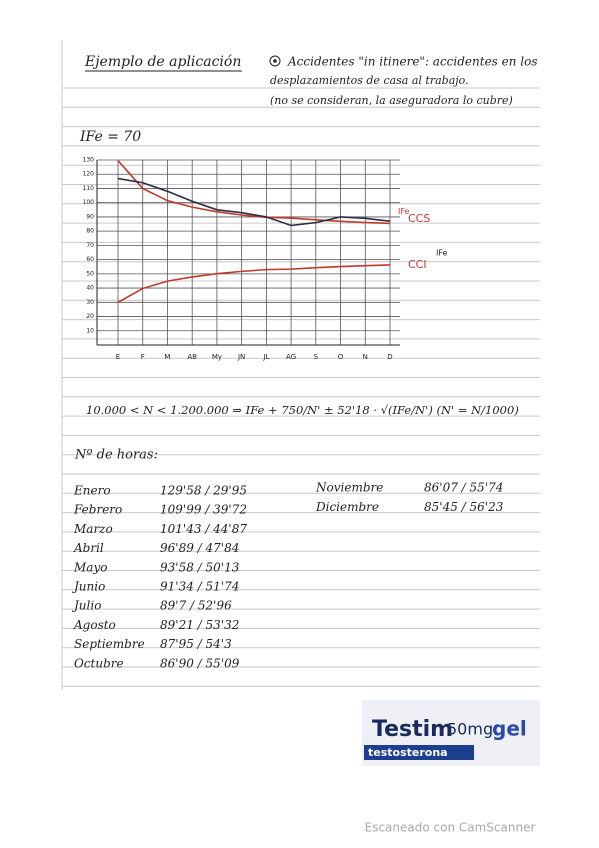 This screenshot has width=599, height=848. What do you see at coordinates (88, 548) in the screenshot?
I see `month-label: Abril` at bounding box center [88, 548].